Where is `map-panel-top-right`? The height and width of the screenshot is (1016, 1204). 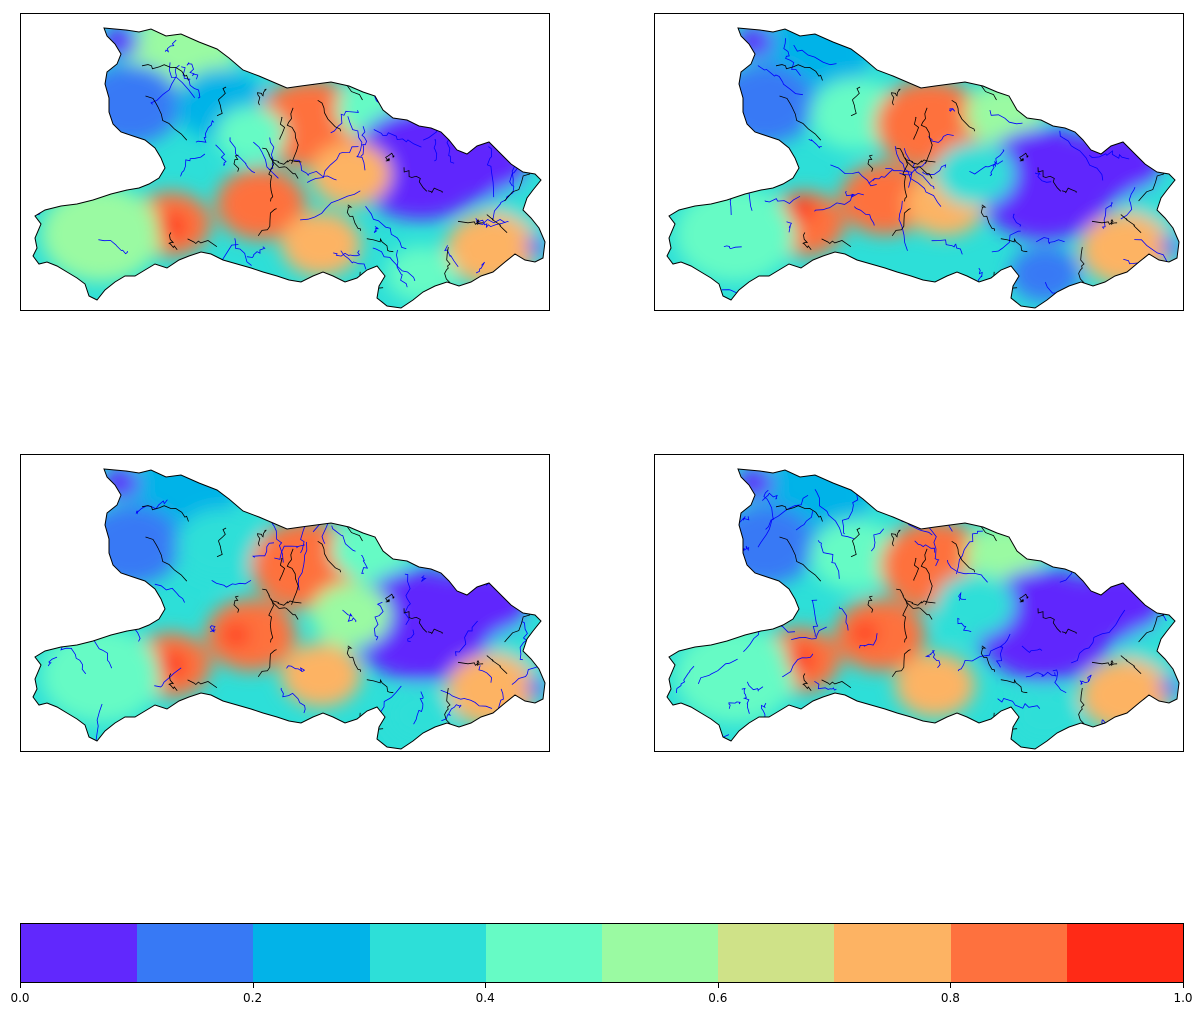
map-panel-top-right is located at coordinates (919, 162).